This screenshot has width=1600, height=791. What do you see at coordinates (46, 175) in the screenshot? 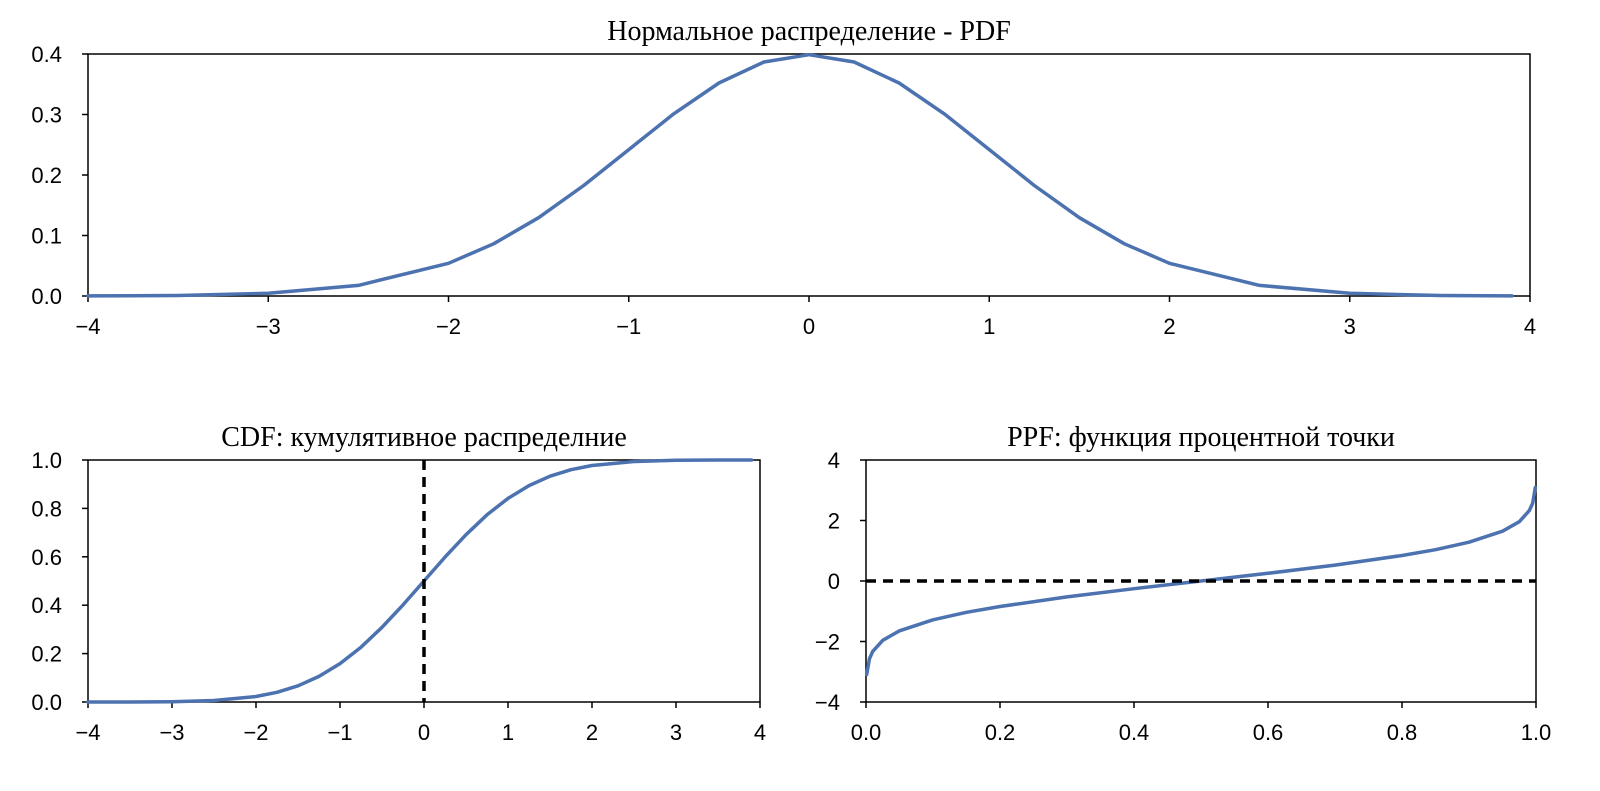
I see `pdf-y-tick-label: 0.2` at bounding box center [46, 175].